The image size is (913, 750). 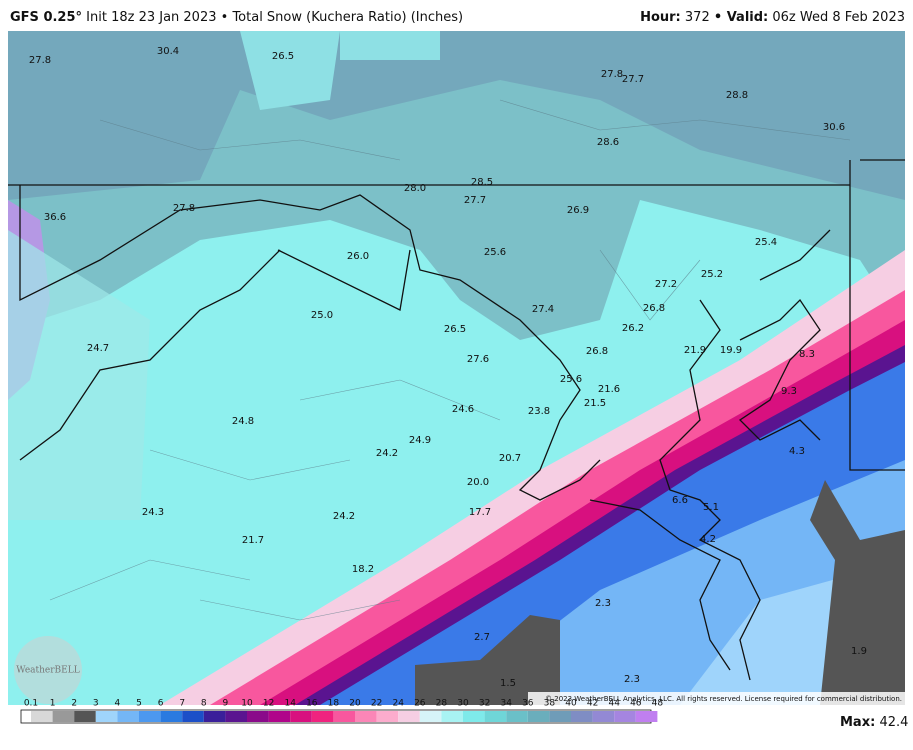 What do you see at coordinates (609, 389) in the screenshot?
I see `snow-total: 21.6` at bounding box center [609, 389].